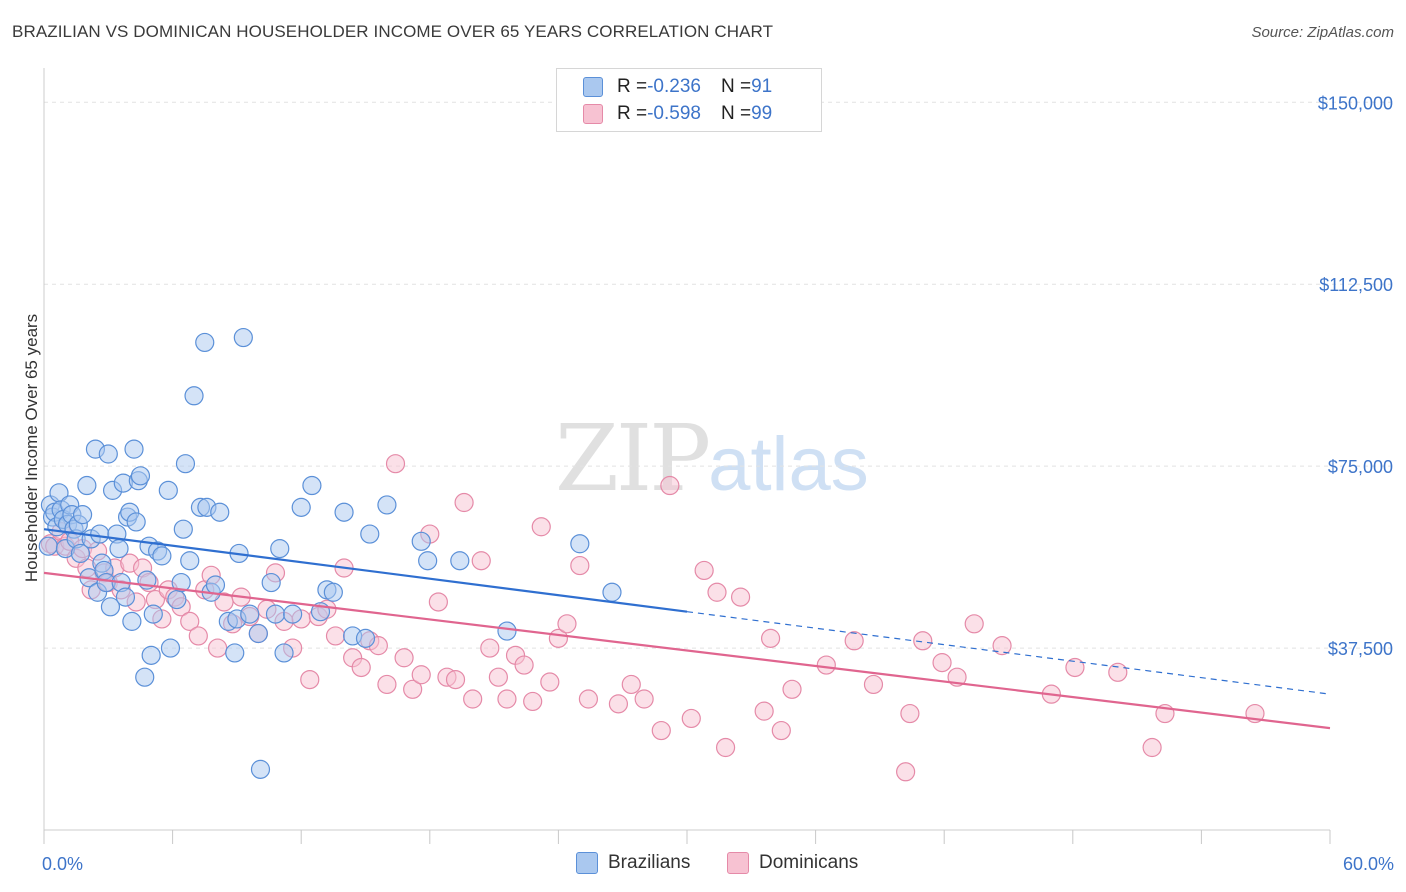 The height and width of the screenshot is (892, 1406). Describe the element at coordinates (1355, 103) in the screenshot. I see `y-tick-label: $150,000` at that location.